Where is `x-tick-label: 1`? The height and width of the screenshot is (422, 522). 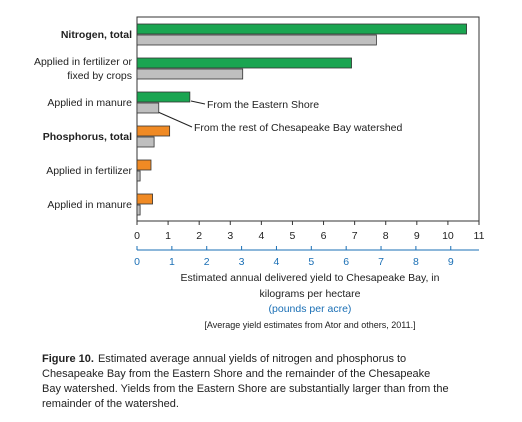 x-tick-label: 1 is located at coordinates (168, 236).